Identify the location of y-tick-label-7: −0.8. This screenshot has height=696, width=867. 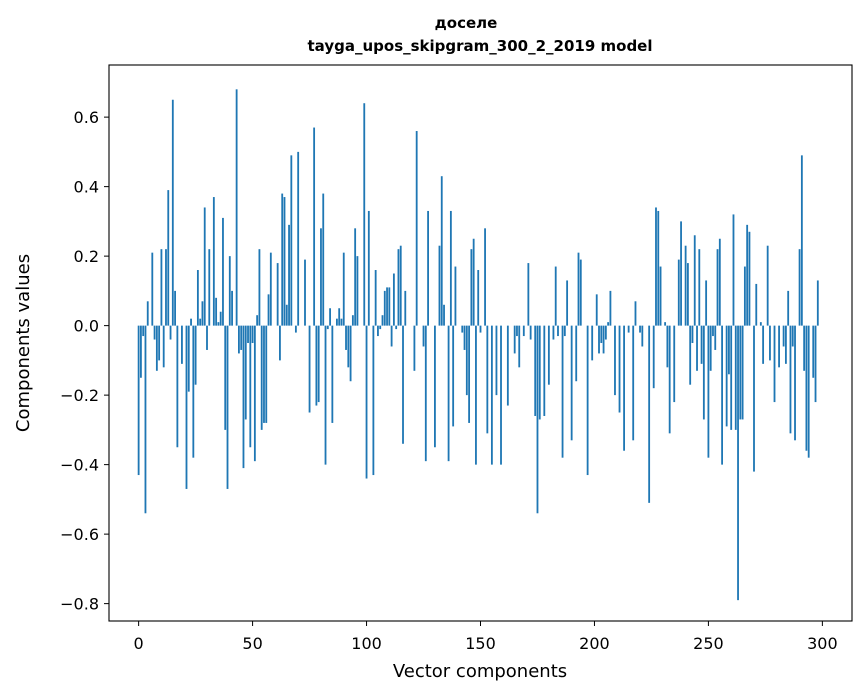
(79, 604).